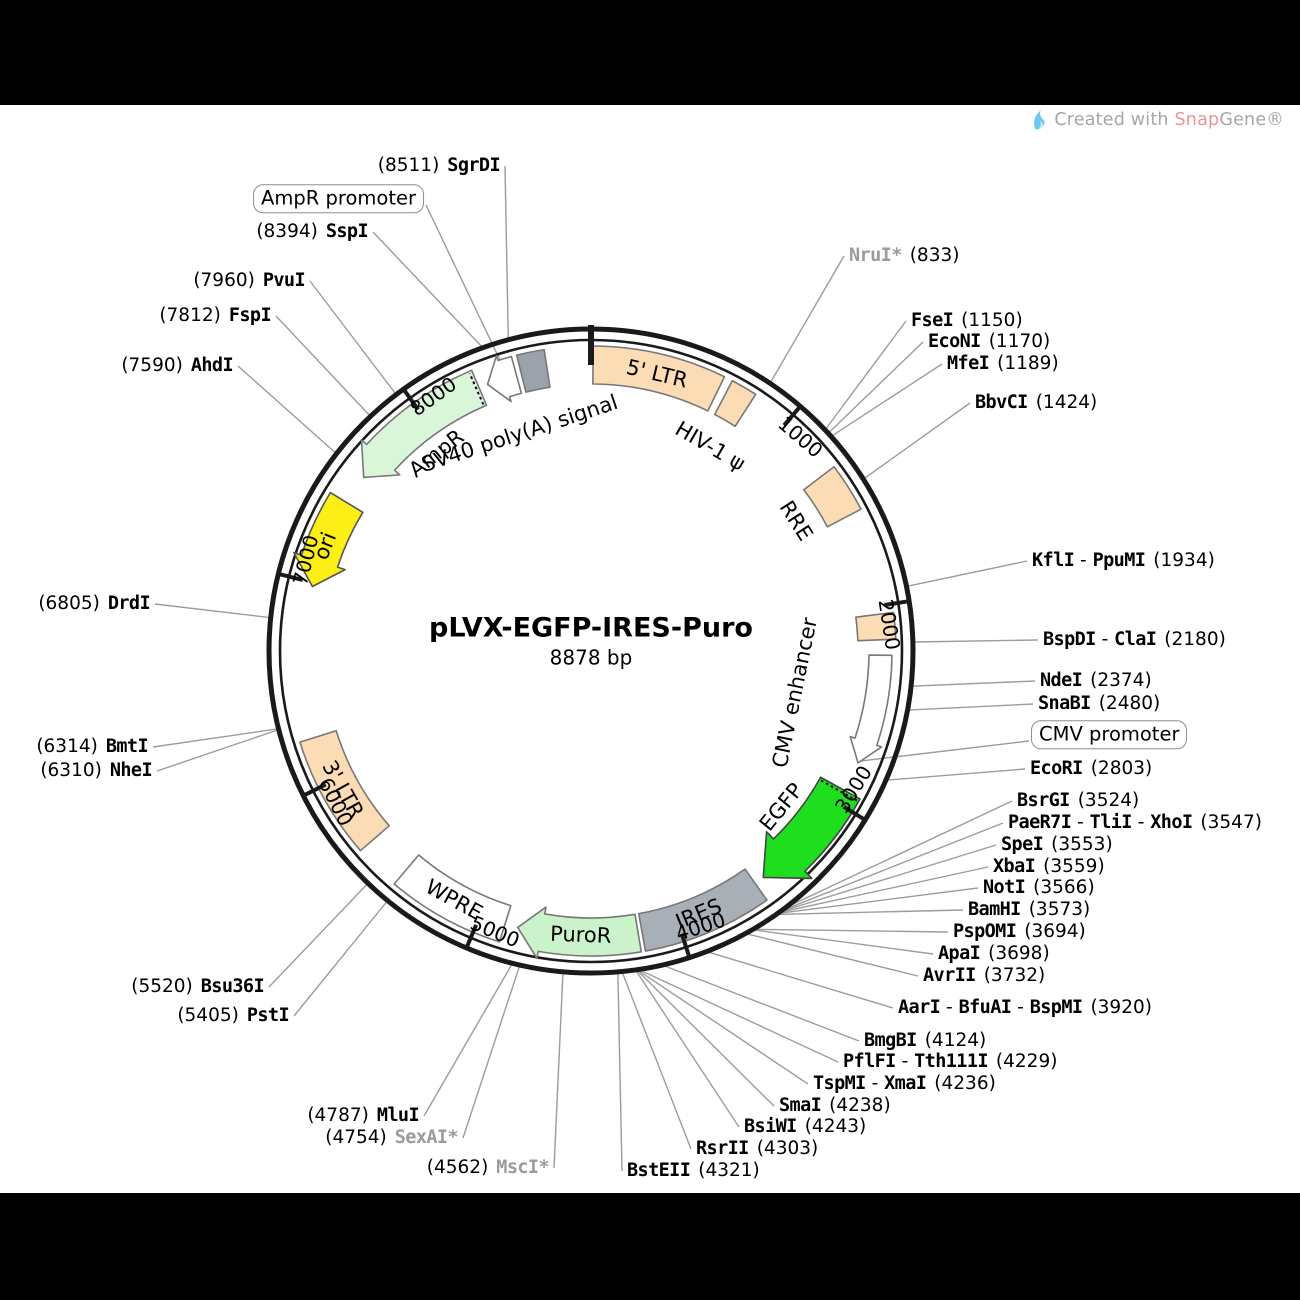 The image size is (1300, 1300). What do you see at coordinates (1121, 1007) in the screenshot?
I see `enzyme-position: (3920)` at bounding box center [1121, 1007].